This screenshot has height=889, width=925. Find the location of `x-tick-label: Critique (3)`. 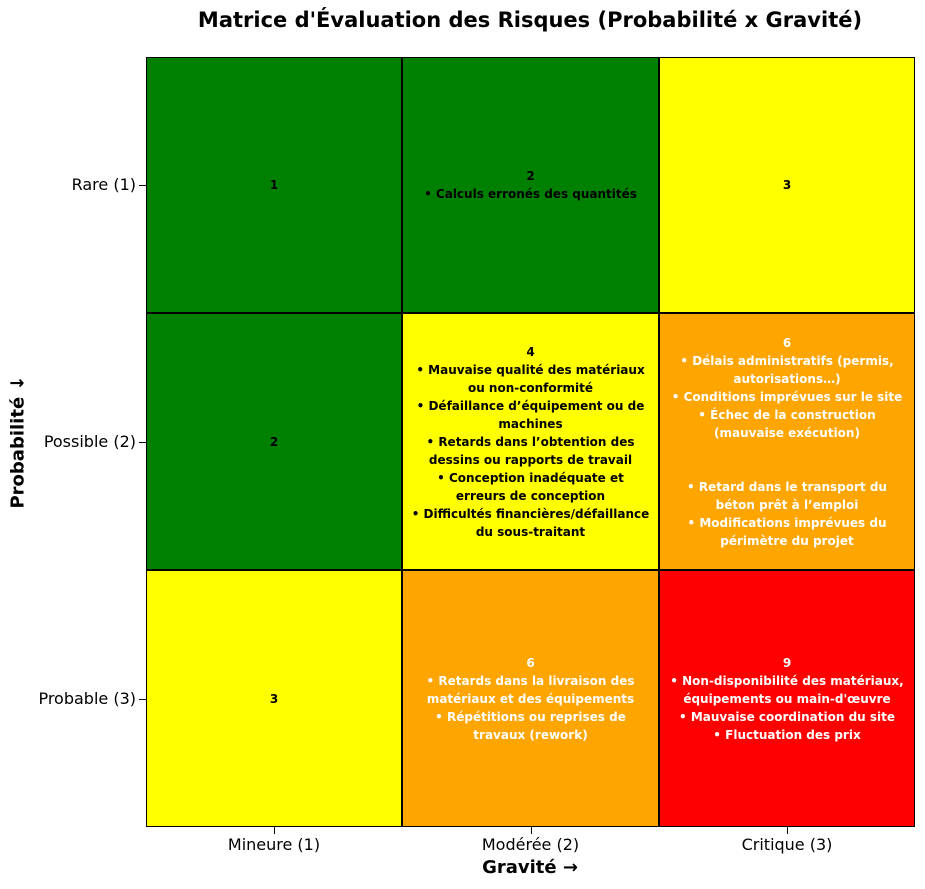

x-tick-label: Critique (3) is located at coordinates (787, 844).